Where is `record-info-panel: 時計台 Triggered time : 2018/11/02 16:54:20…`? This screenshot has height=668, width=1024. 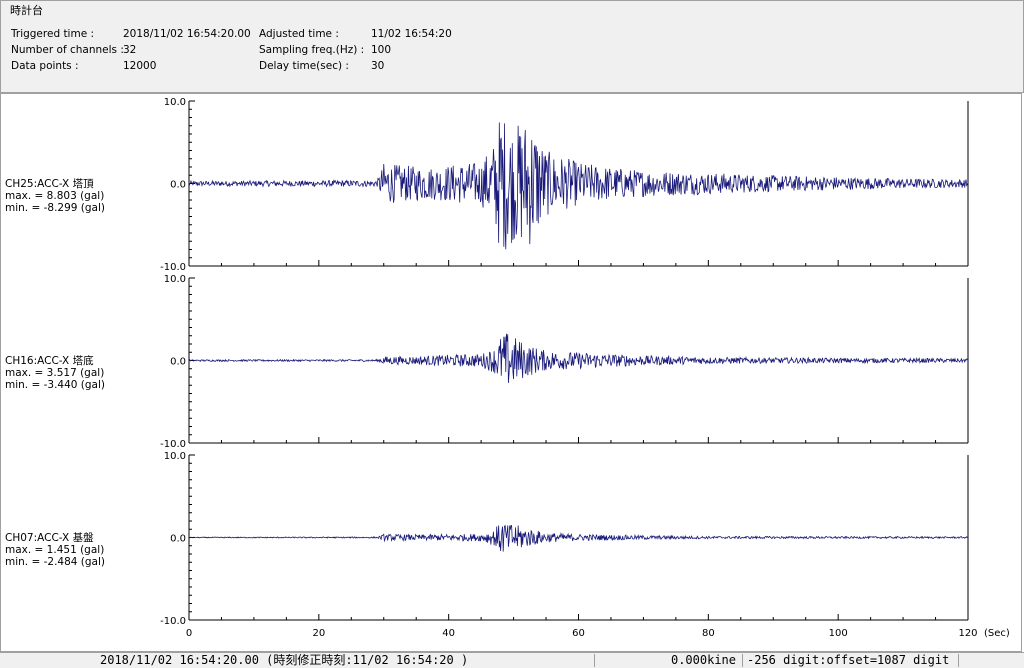
record-info-panel: 時計台 Triggered time : 2018/11/02 16:54:20… is located at coordinates (512, 46).